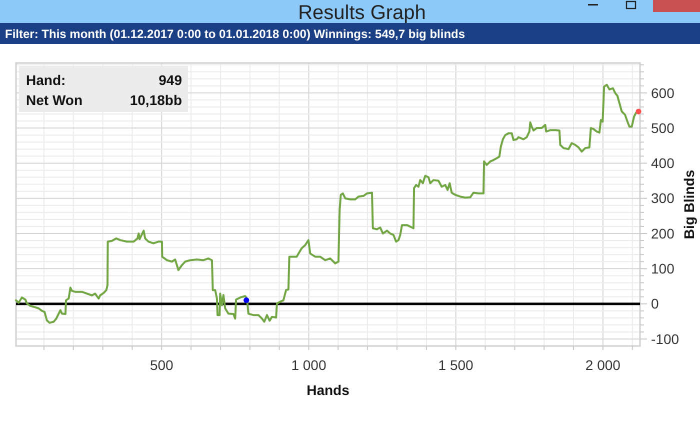 The width and height of the screenshot is (700, 428). What do you see at coordinates (655, 304) in the screenshot?
I see `y-tick-label: 0` at bounding box center [655, 304].